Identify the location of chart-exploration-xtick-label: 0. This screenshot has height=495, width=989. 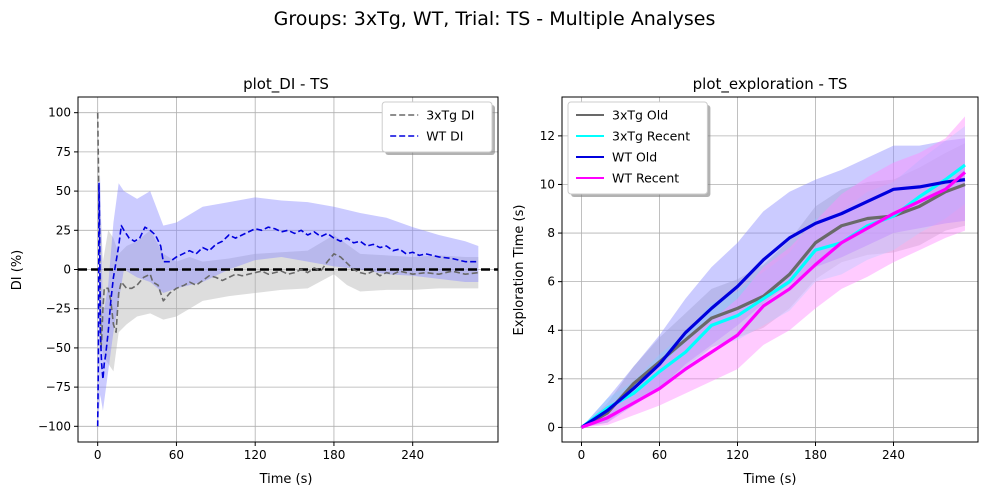
(582, 455).